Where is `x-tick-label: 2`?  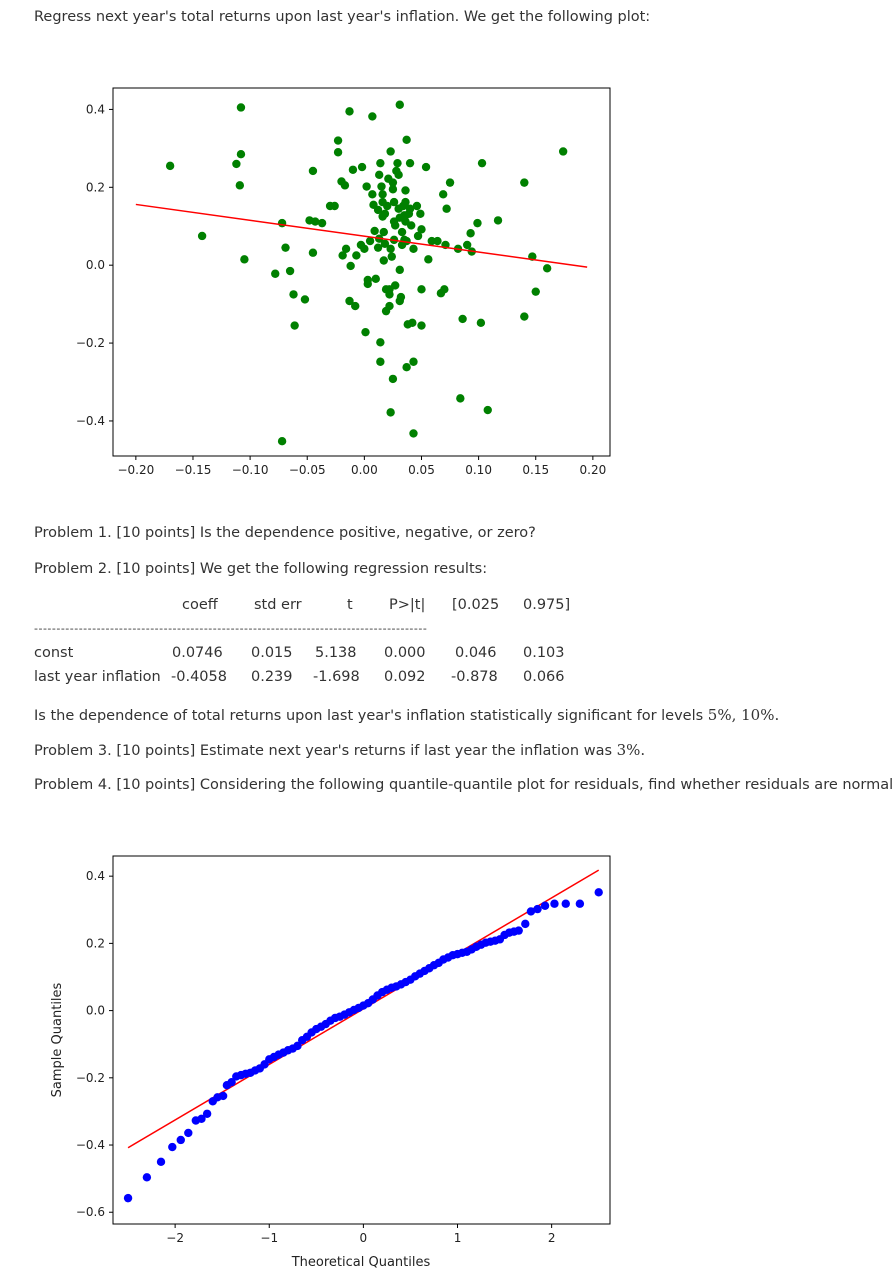
x-tick-label: 2 is located at coordinates (552, 1238).